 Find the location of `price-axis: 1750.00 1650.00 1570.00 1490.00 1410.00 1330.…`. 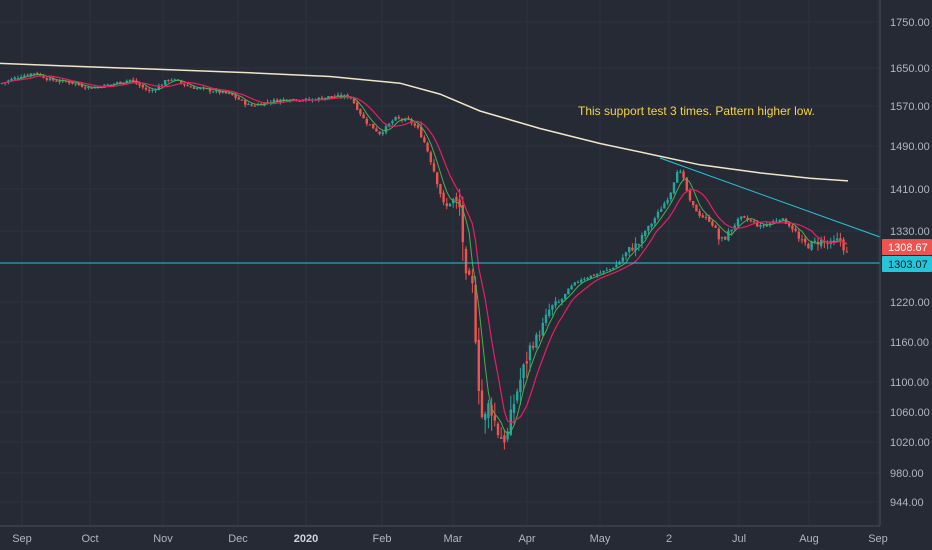

price-axis: 1750.00 1650.00 1570.00 1490.00 1410.00 1330.… is located at coordinates (904, 263).